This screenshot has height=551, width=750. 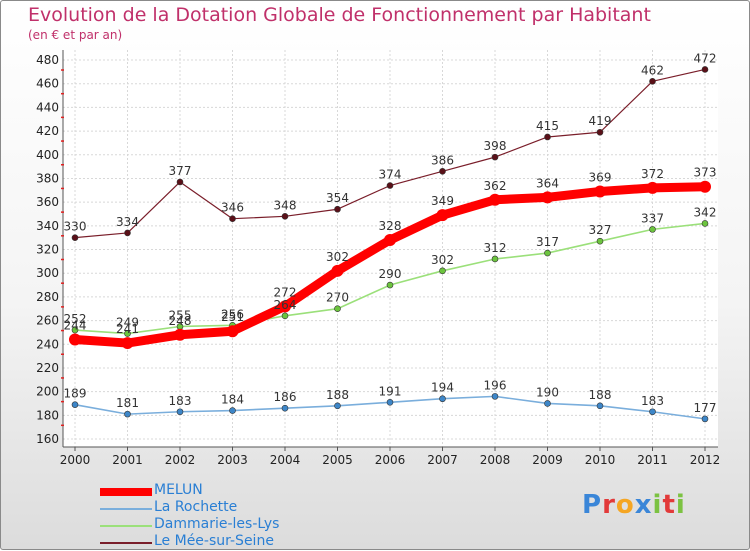 I want to click on data-label-la-rochette: 189, so click(x=75, y=394).